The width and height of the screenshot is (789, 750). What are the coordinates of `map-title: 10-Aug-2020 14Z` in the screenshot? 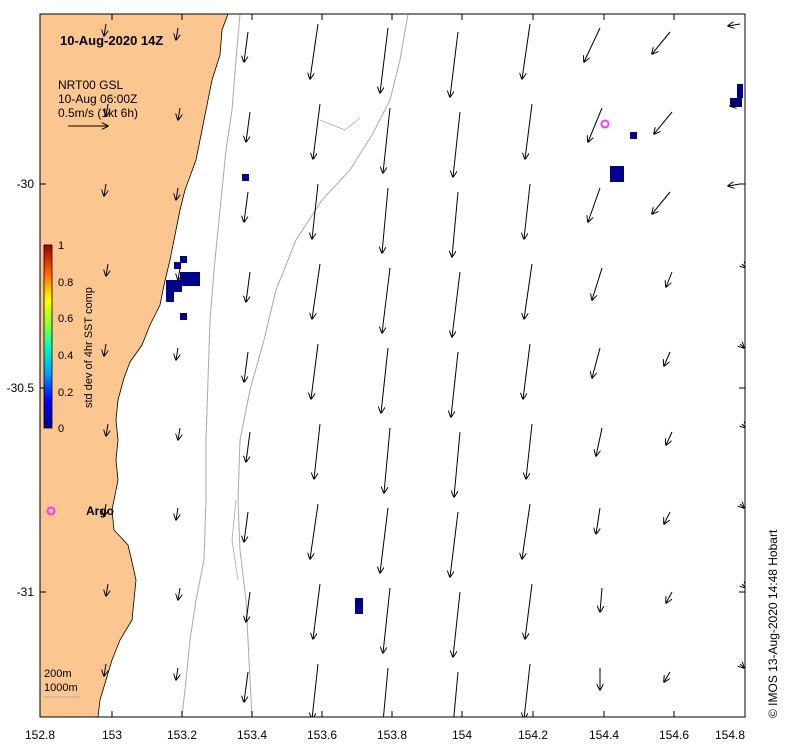 It's located at (111, 40).